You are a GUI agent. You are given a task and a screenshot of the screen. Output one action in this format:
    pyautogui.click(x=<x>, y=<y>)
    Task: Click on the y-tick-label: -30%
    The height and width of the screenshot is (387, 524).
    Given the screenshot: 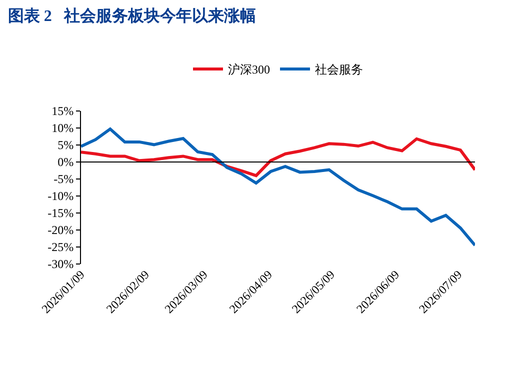 What is the action you would take?
    pyautogui.click(x=61, y=264)
    